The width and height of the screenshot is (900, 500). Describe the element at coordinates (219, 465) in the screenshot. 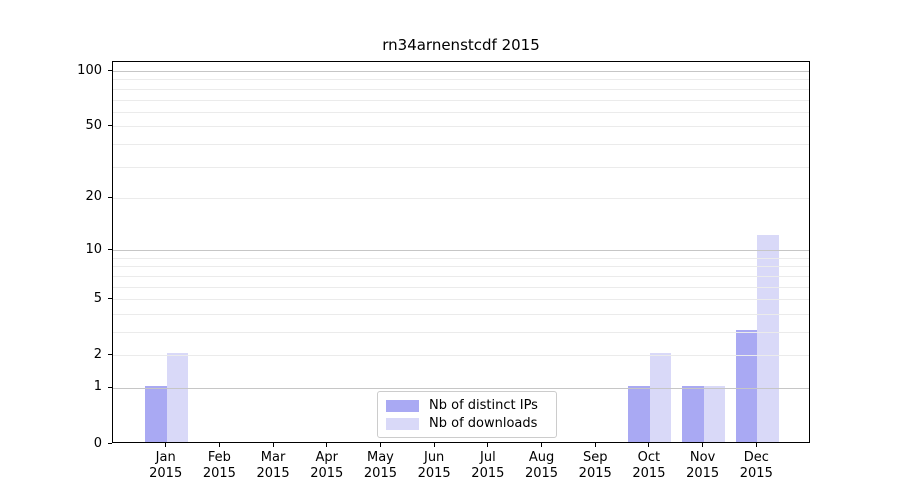

I see `x-tick-label: Feb 2015` at that location.